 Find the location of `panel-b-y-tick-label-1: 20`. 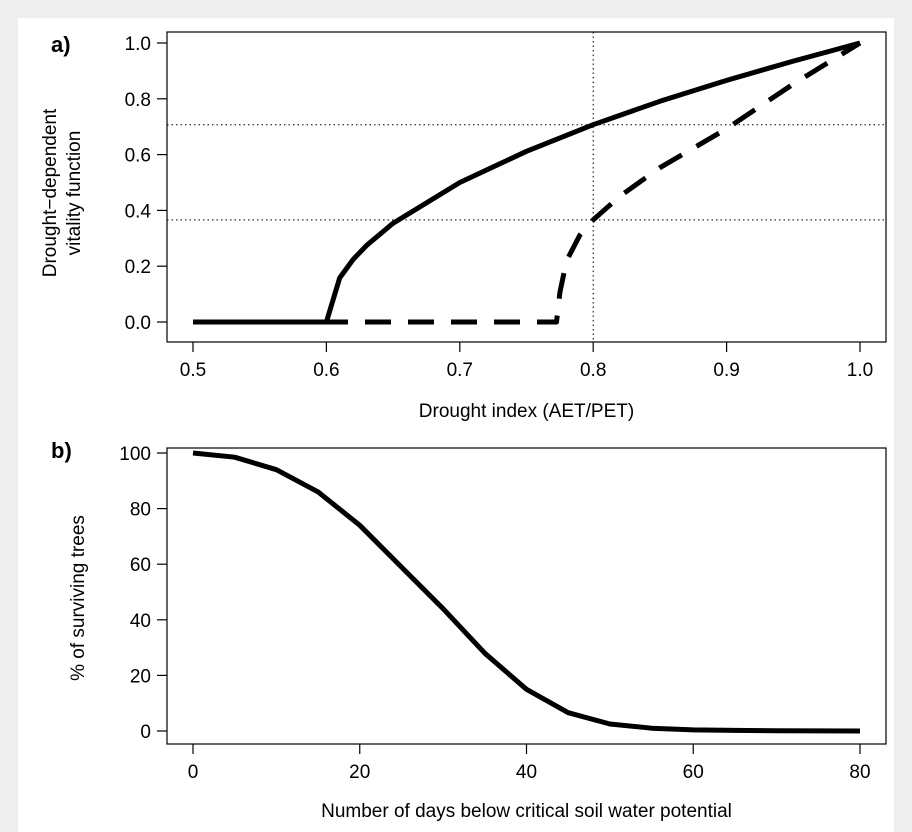

panel-b-y-tick-label-1: 20 is located at coordinates (140, 676).